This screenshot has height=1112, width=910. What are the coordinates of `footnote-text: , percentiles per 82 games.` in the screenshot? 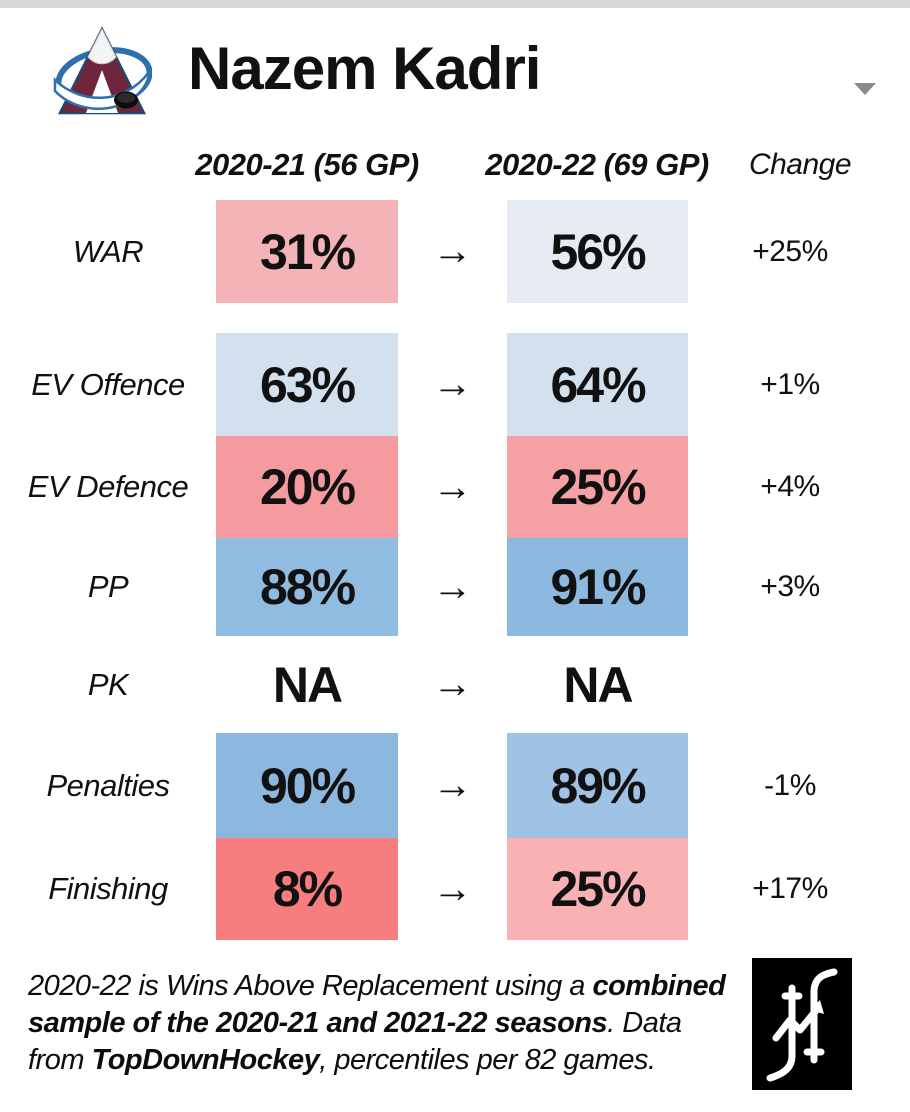 It's located at (487, 1060).